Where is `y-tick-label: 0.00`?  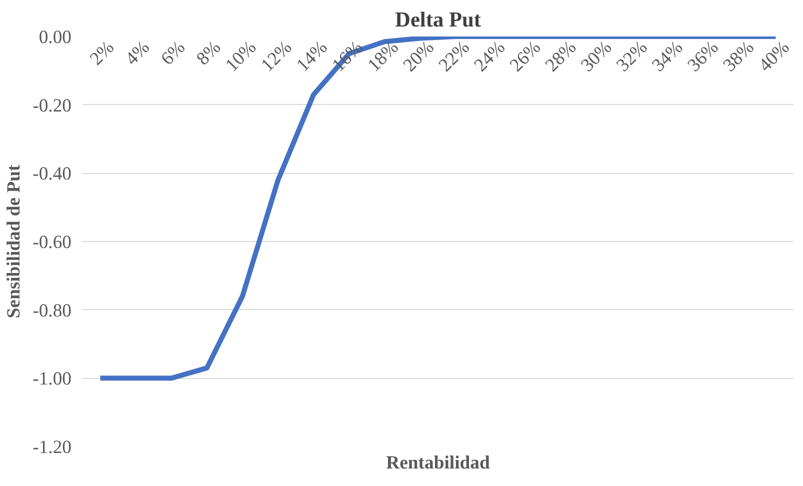 y-tick-label: 0.00 is located at coordinates (55, 37).